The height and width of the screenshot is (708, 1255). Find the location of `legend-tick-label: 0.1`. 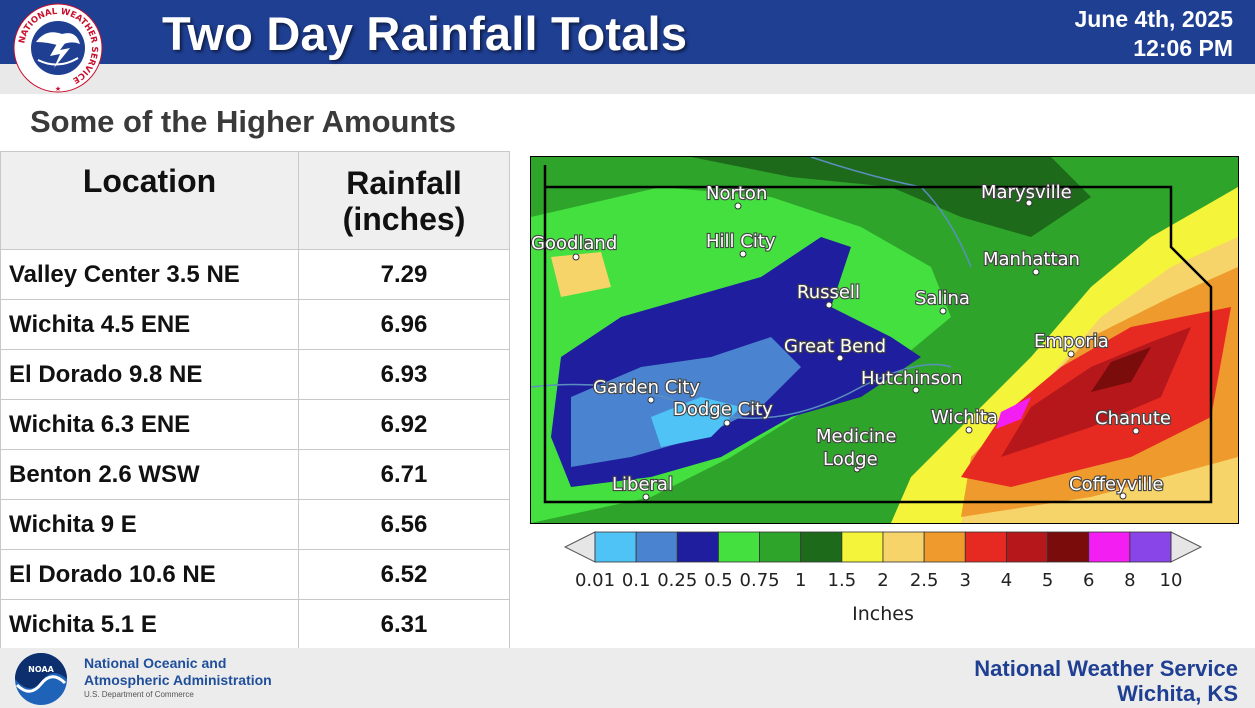

legend-tick-label: 0.1 is located at coordinates (636, 580).